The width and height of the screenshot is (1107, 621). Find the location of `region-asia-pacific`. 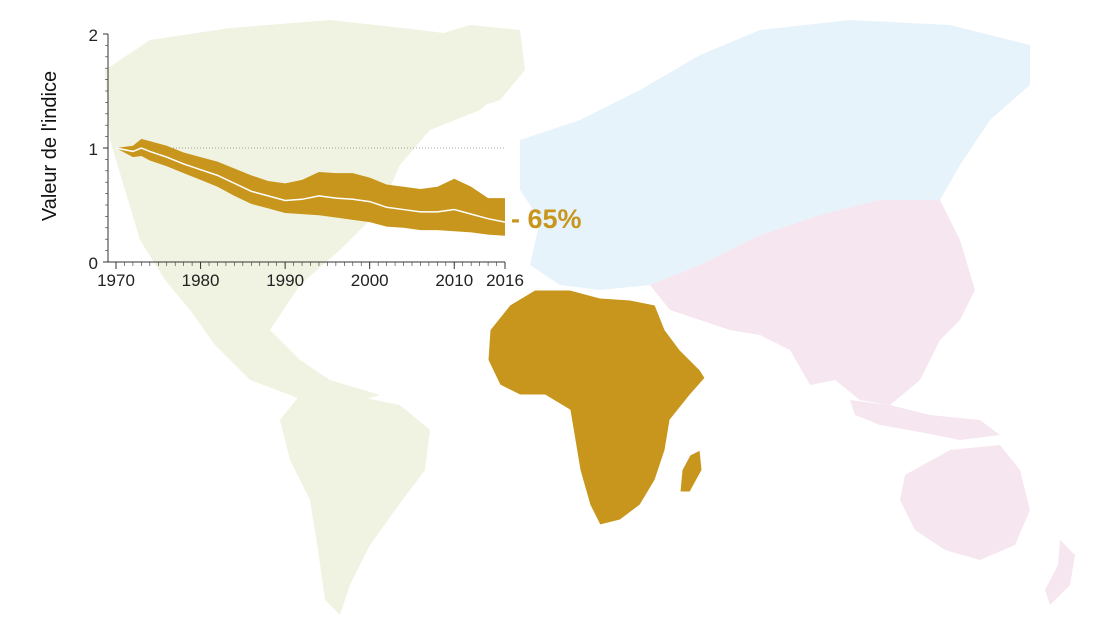

region-asia-pacific is located at coordinates (812, 302).